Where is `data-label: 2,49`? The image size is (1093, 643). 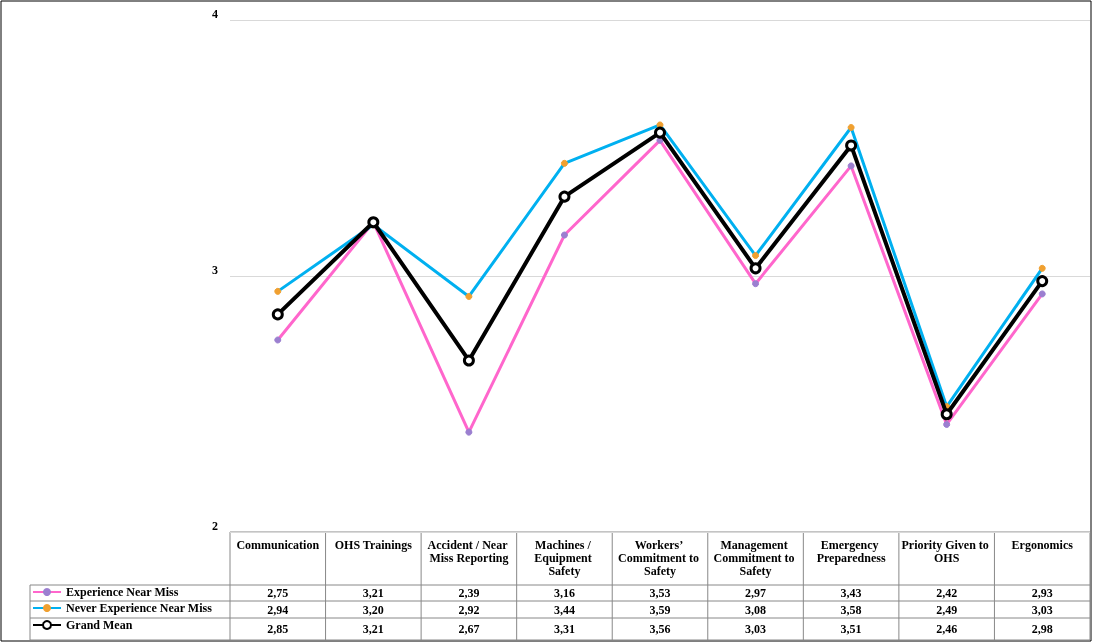
data-label: 2,49 is located at coordinates (947, 609).